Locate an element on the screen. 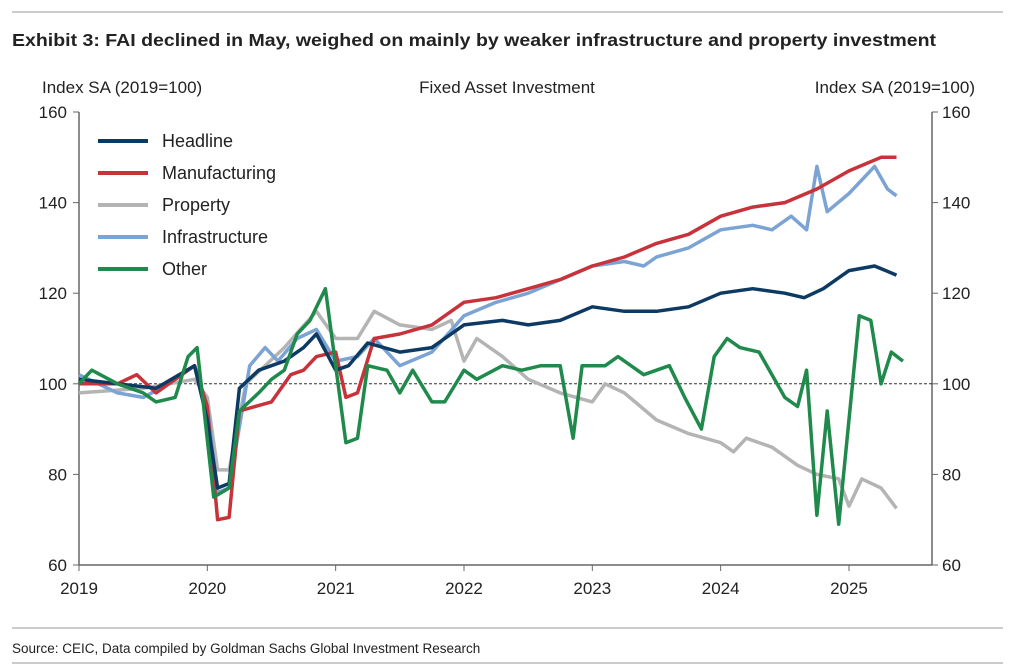  y-tick-label-right: 120 is located at coordinates (956, 293).